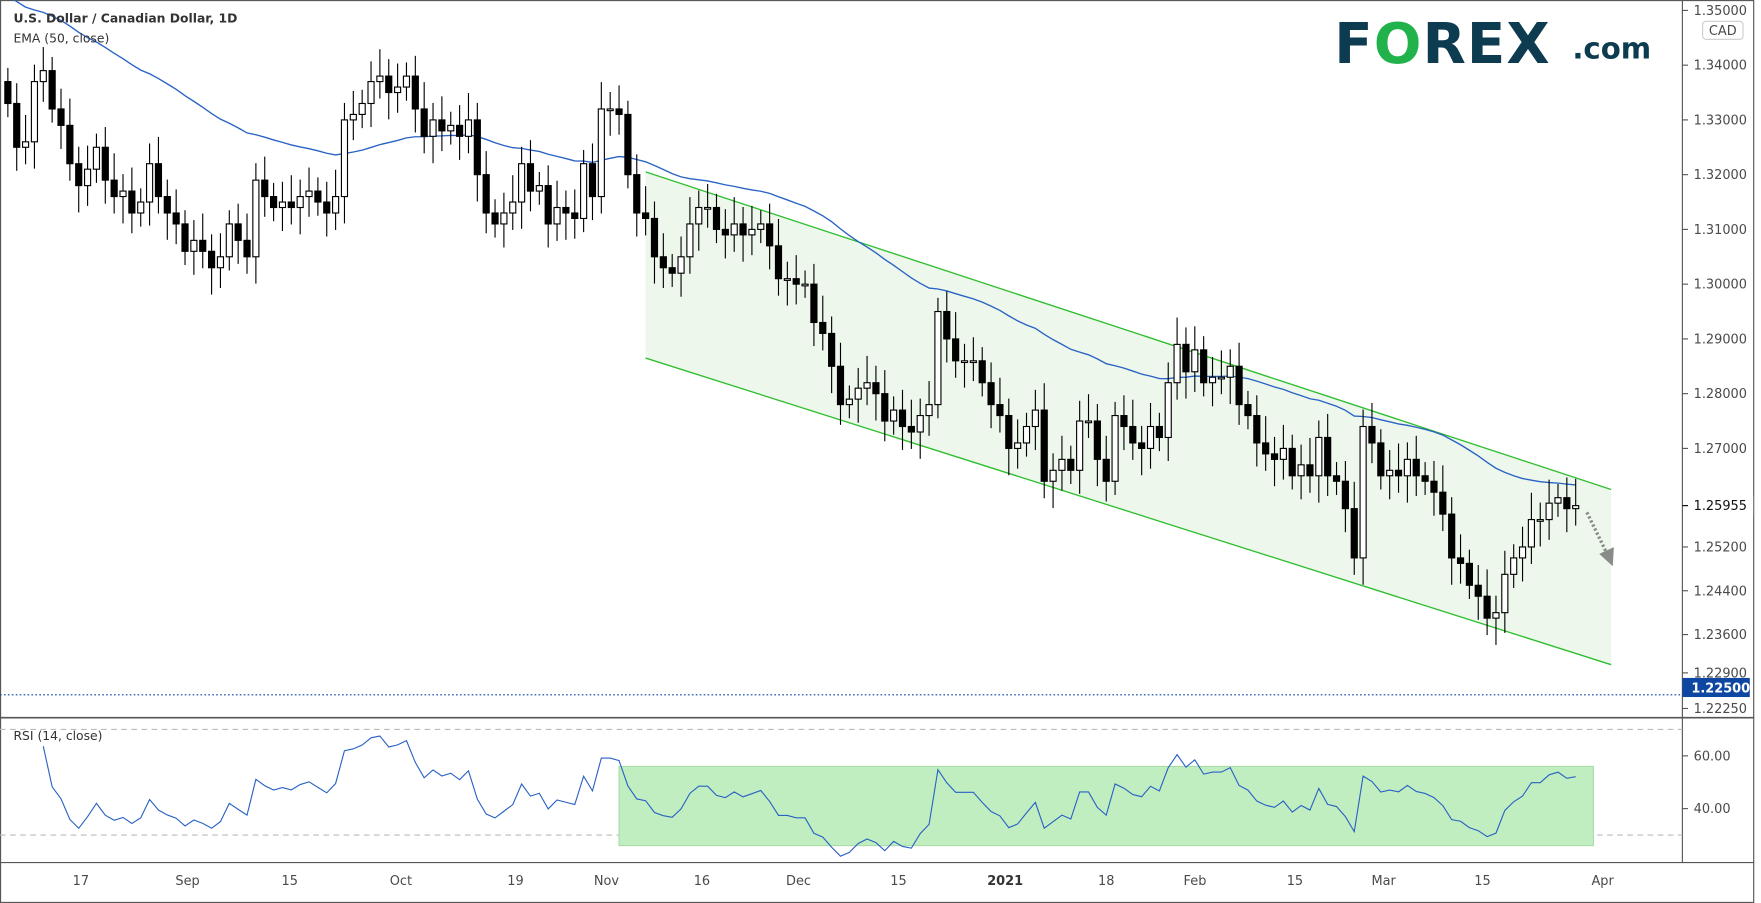  Describe the element at coordinates (798, 881) in the screenshot. I see `time-tick-label: Dec` at that location.